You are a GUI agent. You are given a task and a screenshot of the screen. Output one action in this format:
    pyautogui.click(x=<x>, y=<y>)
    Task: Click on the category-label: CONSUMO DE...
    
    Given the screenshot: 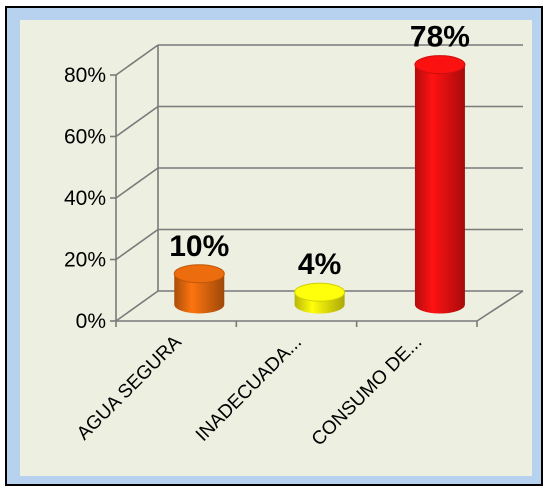 What is the action you would take?
    pyautogui.click(x=367, y=391)
    